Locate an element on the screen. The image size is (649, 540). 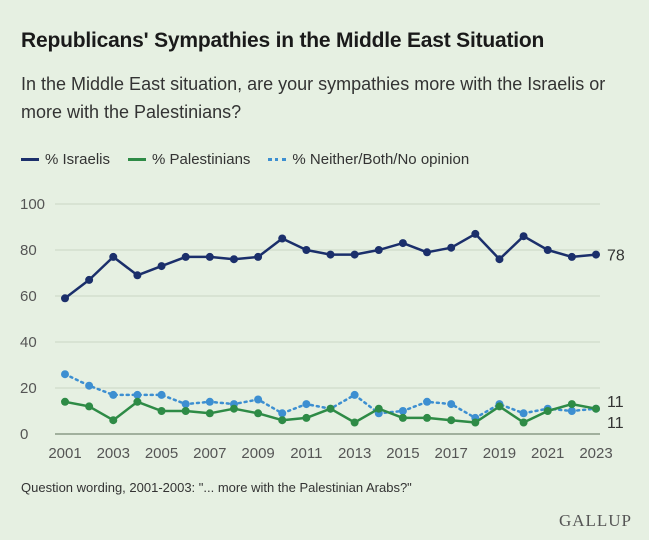
y-tick-label: 0 is located at coordinates (24, 434).